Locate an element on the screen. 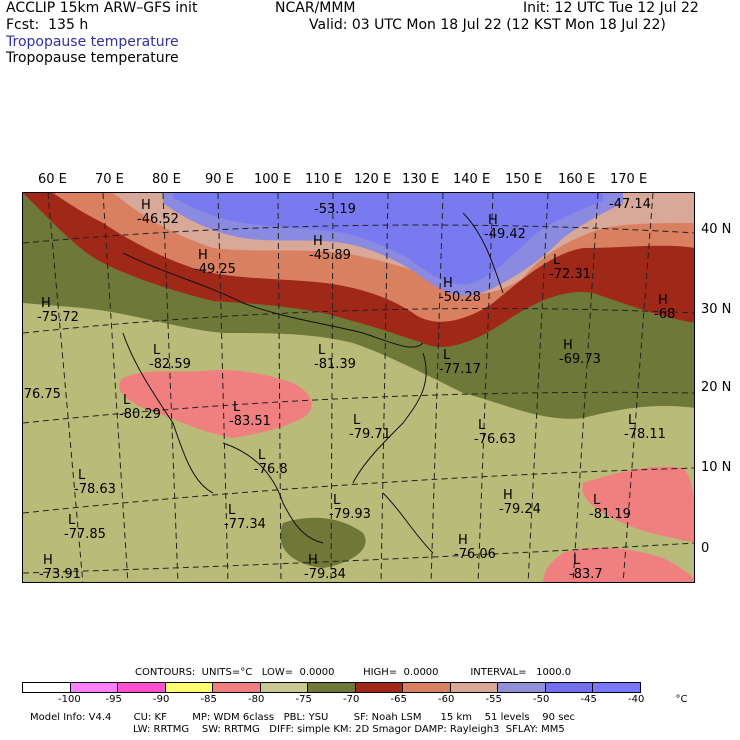 Image resolution: width=740 pixels, height=740 pixels. marker-value: -79.34 is located at coordinates (325, 574).